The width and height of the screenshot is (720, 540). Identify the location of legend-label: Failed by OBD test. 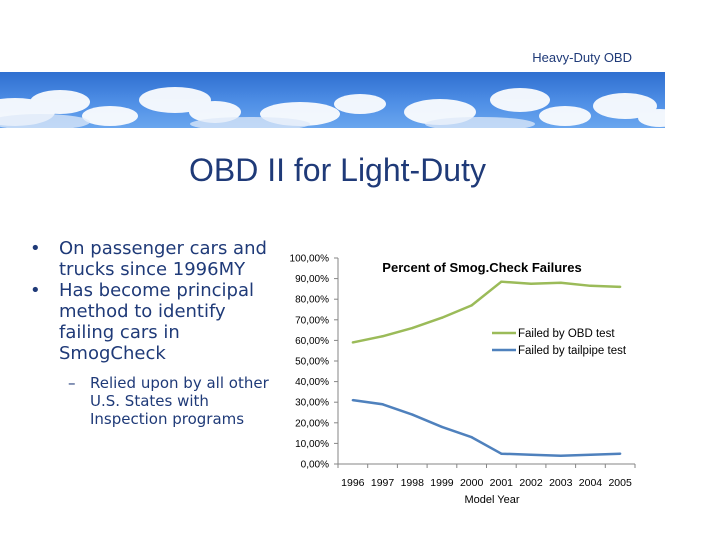
(566, 334).